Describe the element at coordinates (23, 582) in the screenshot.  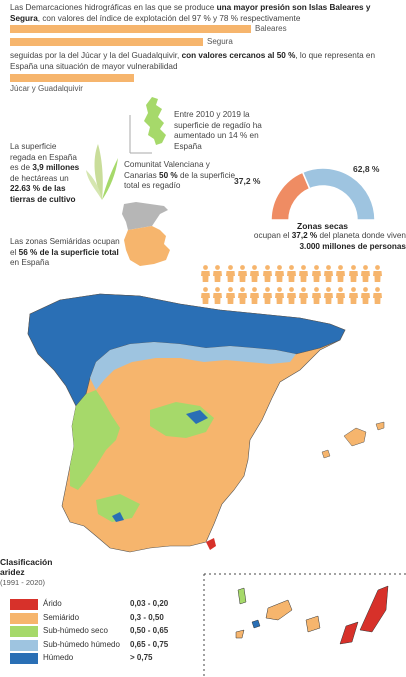
I see `legend-period: (1991 - 2020)` at that location.